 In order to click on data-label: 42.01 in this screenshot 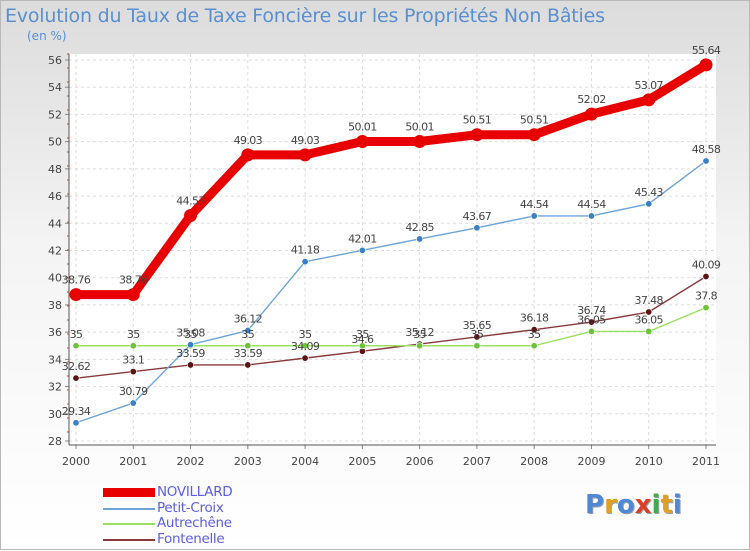, I will do `click(362, 238)`.